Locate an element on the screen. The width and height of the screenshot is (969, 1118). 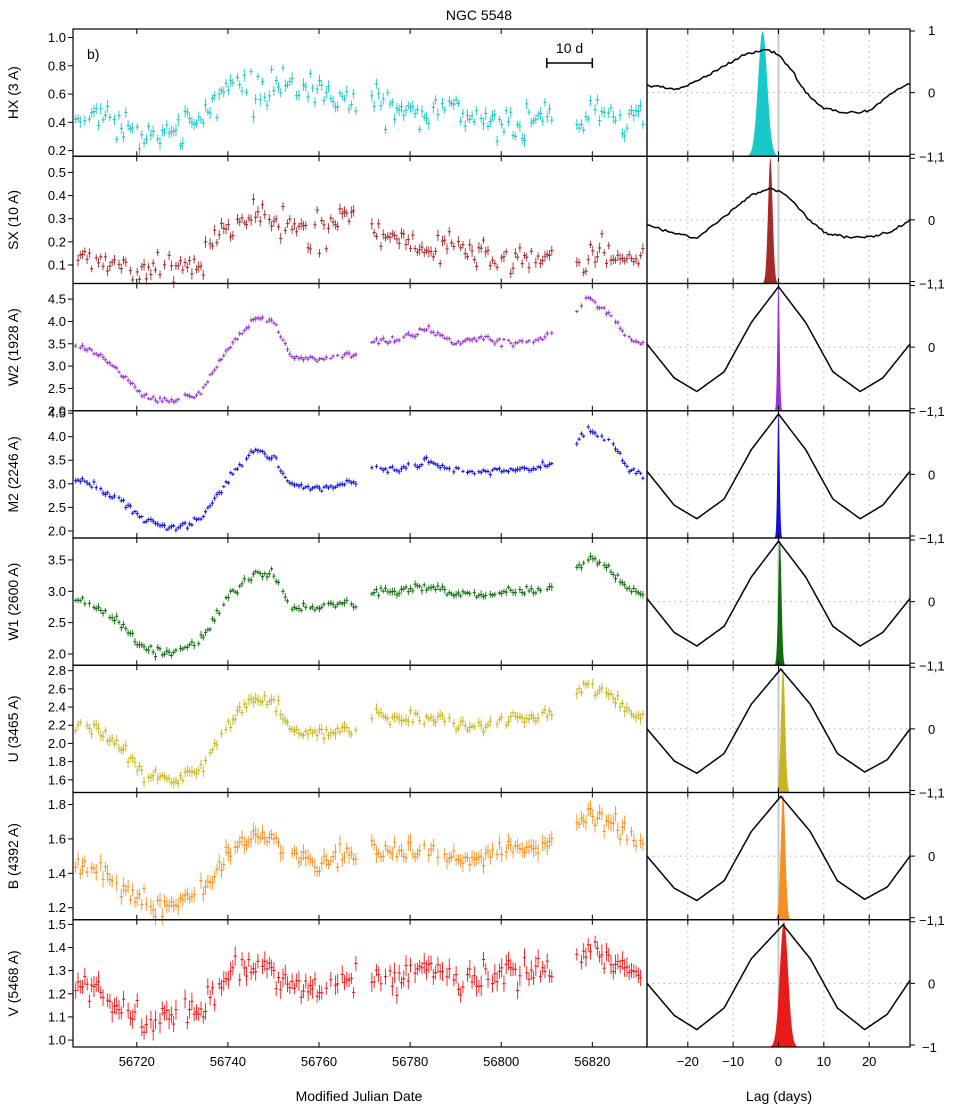
y-tick-label: 0.5 is located at coordinates (57, 172).